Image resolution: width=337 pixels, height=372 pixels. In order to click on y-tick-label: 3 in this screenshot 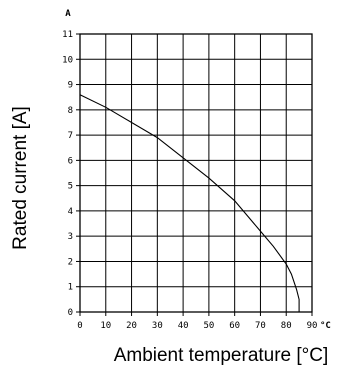, I will do `click(70, 237)`.